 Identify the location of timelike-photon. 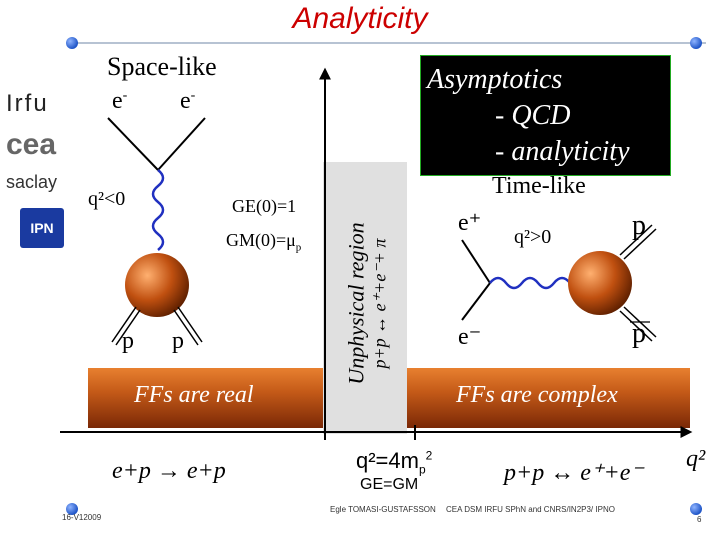
(530, 283).